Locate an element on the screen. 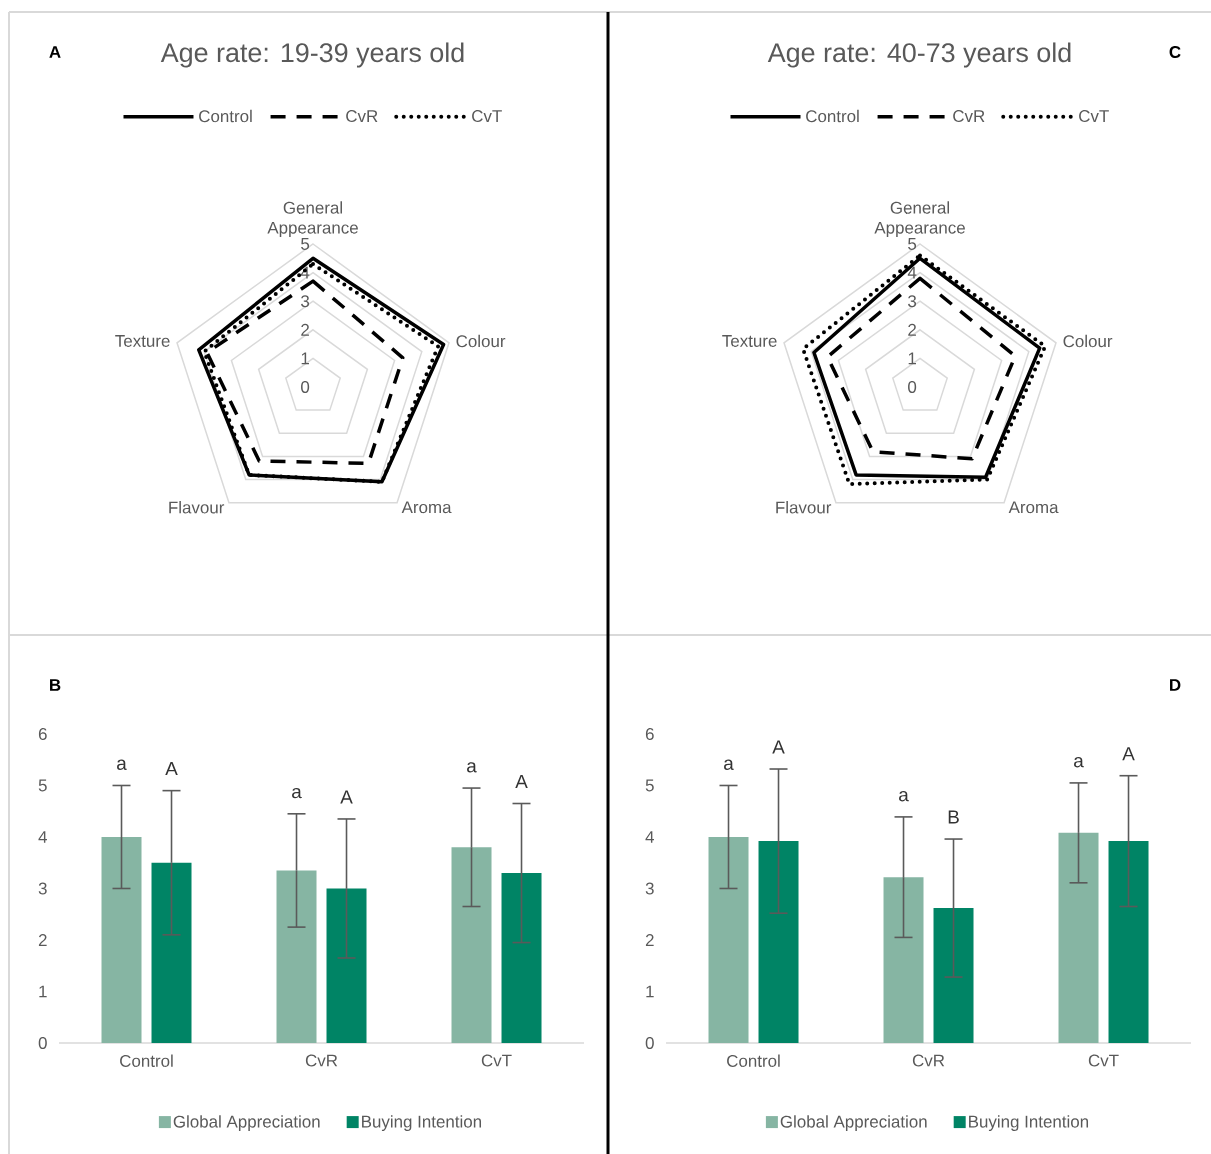 Image resolution: width=1211 pixels, height=1154 pixels. chart-title: Age rate: 19-39 years old is located at coordinates (312, 55).